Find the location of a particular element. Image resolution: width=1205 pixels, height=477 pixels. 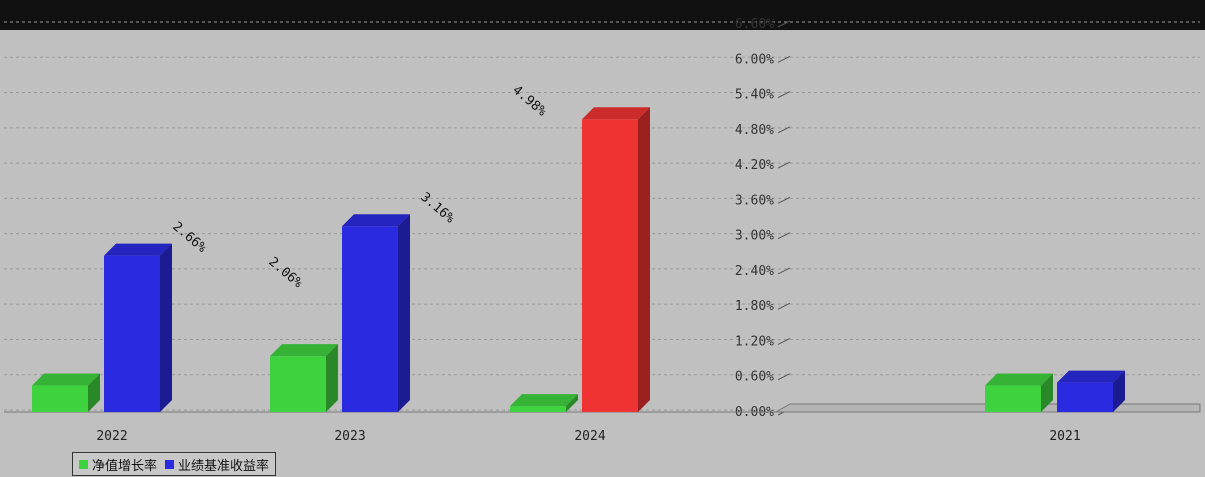

y-tick-label: 1.20% is located at coordinates (754, 341).